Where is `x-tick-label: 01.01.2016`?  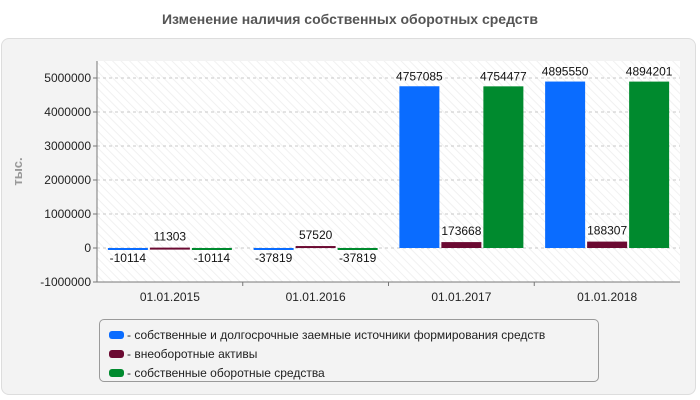 x-tick-label: 01.01.2016 is located at coordinates (316, 297).